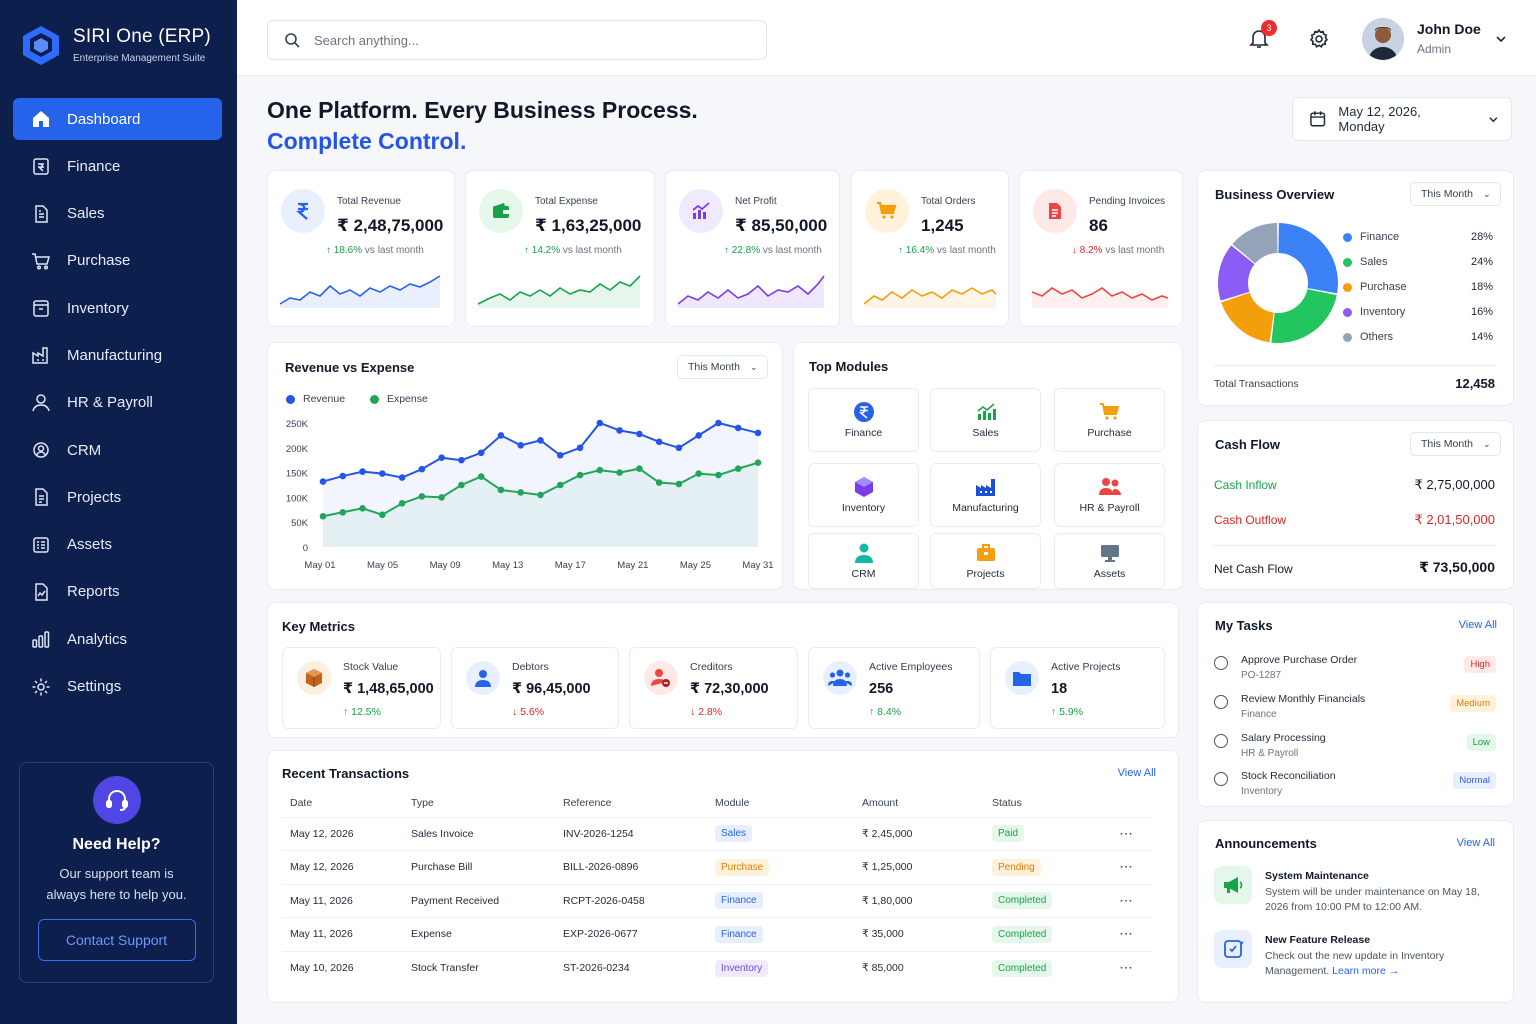  What do you see at coordinates (1303, 699) in the screenshot?
I see `task-title: Review Monthly Financials` at bounding box center [1303, 699].